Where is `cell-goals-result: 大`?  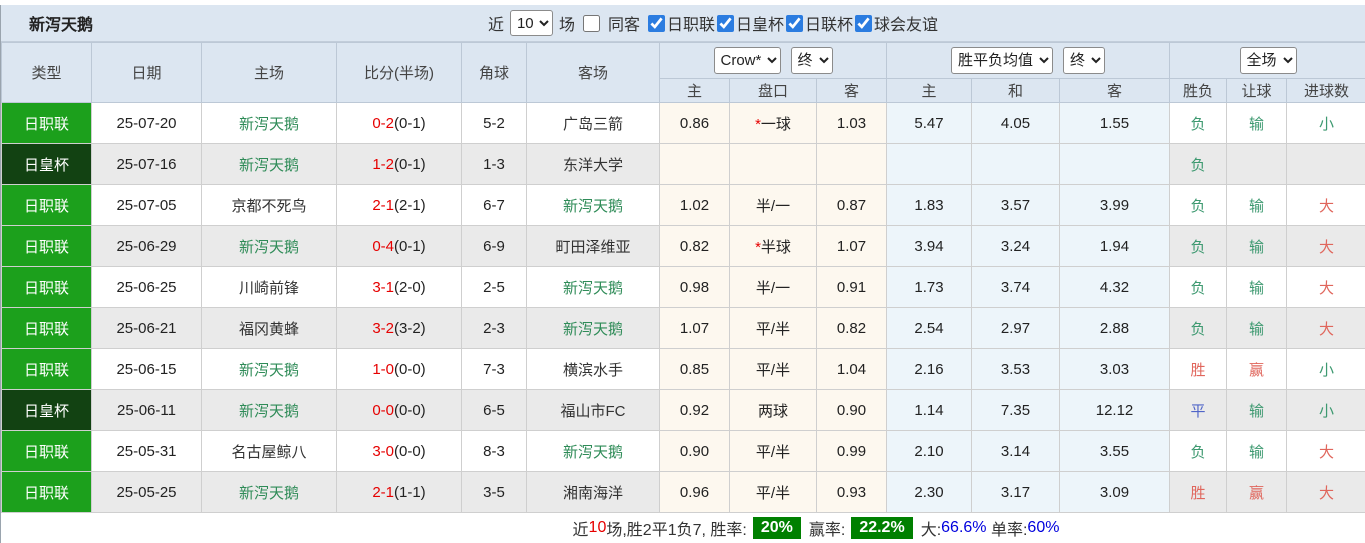
cell-goals-result: 大 is located at coordinates (1326, 246).